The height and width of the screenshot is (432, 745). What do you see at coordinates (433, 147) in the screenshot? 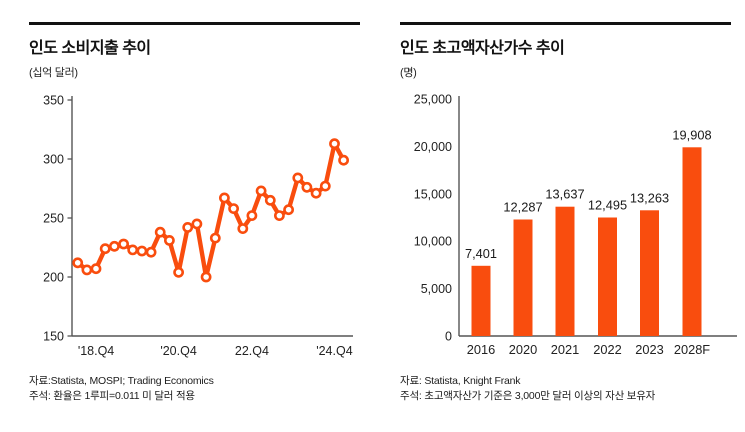
I see `y-tick-label: 20,000` at bounding box center [433, 147].